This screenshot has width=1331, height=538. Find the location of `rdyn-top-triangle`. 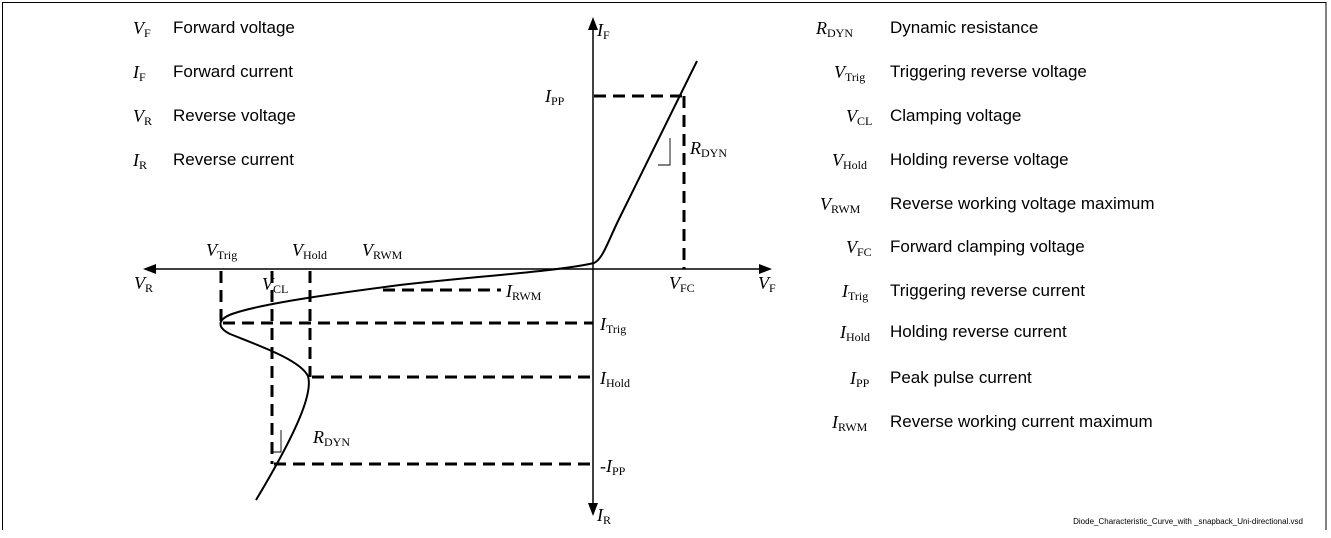

rdyn-top-triangle is located at coordinates (664, 152).